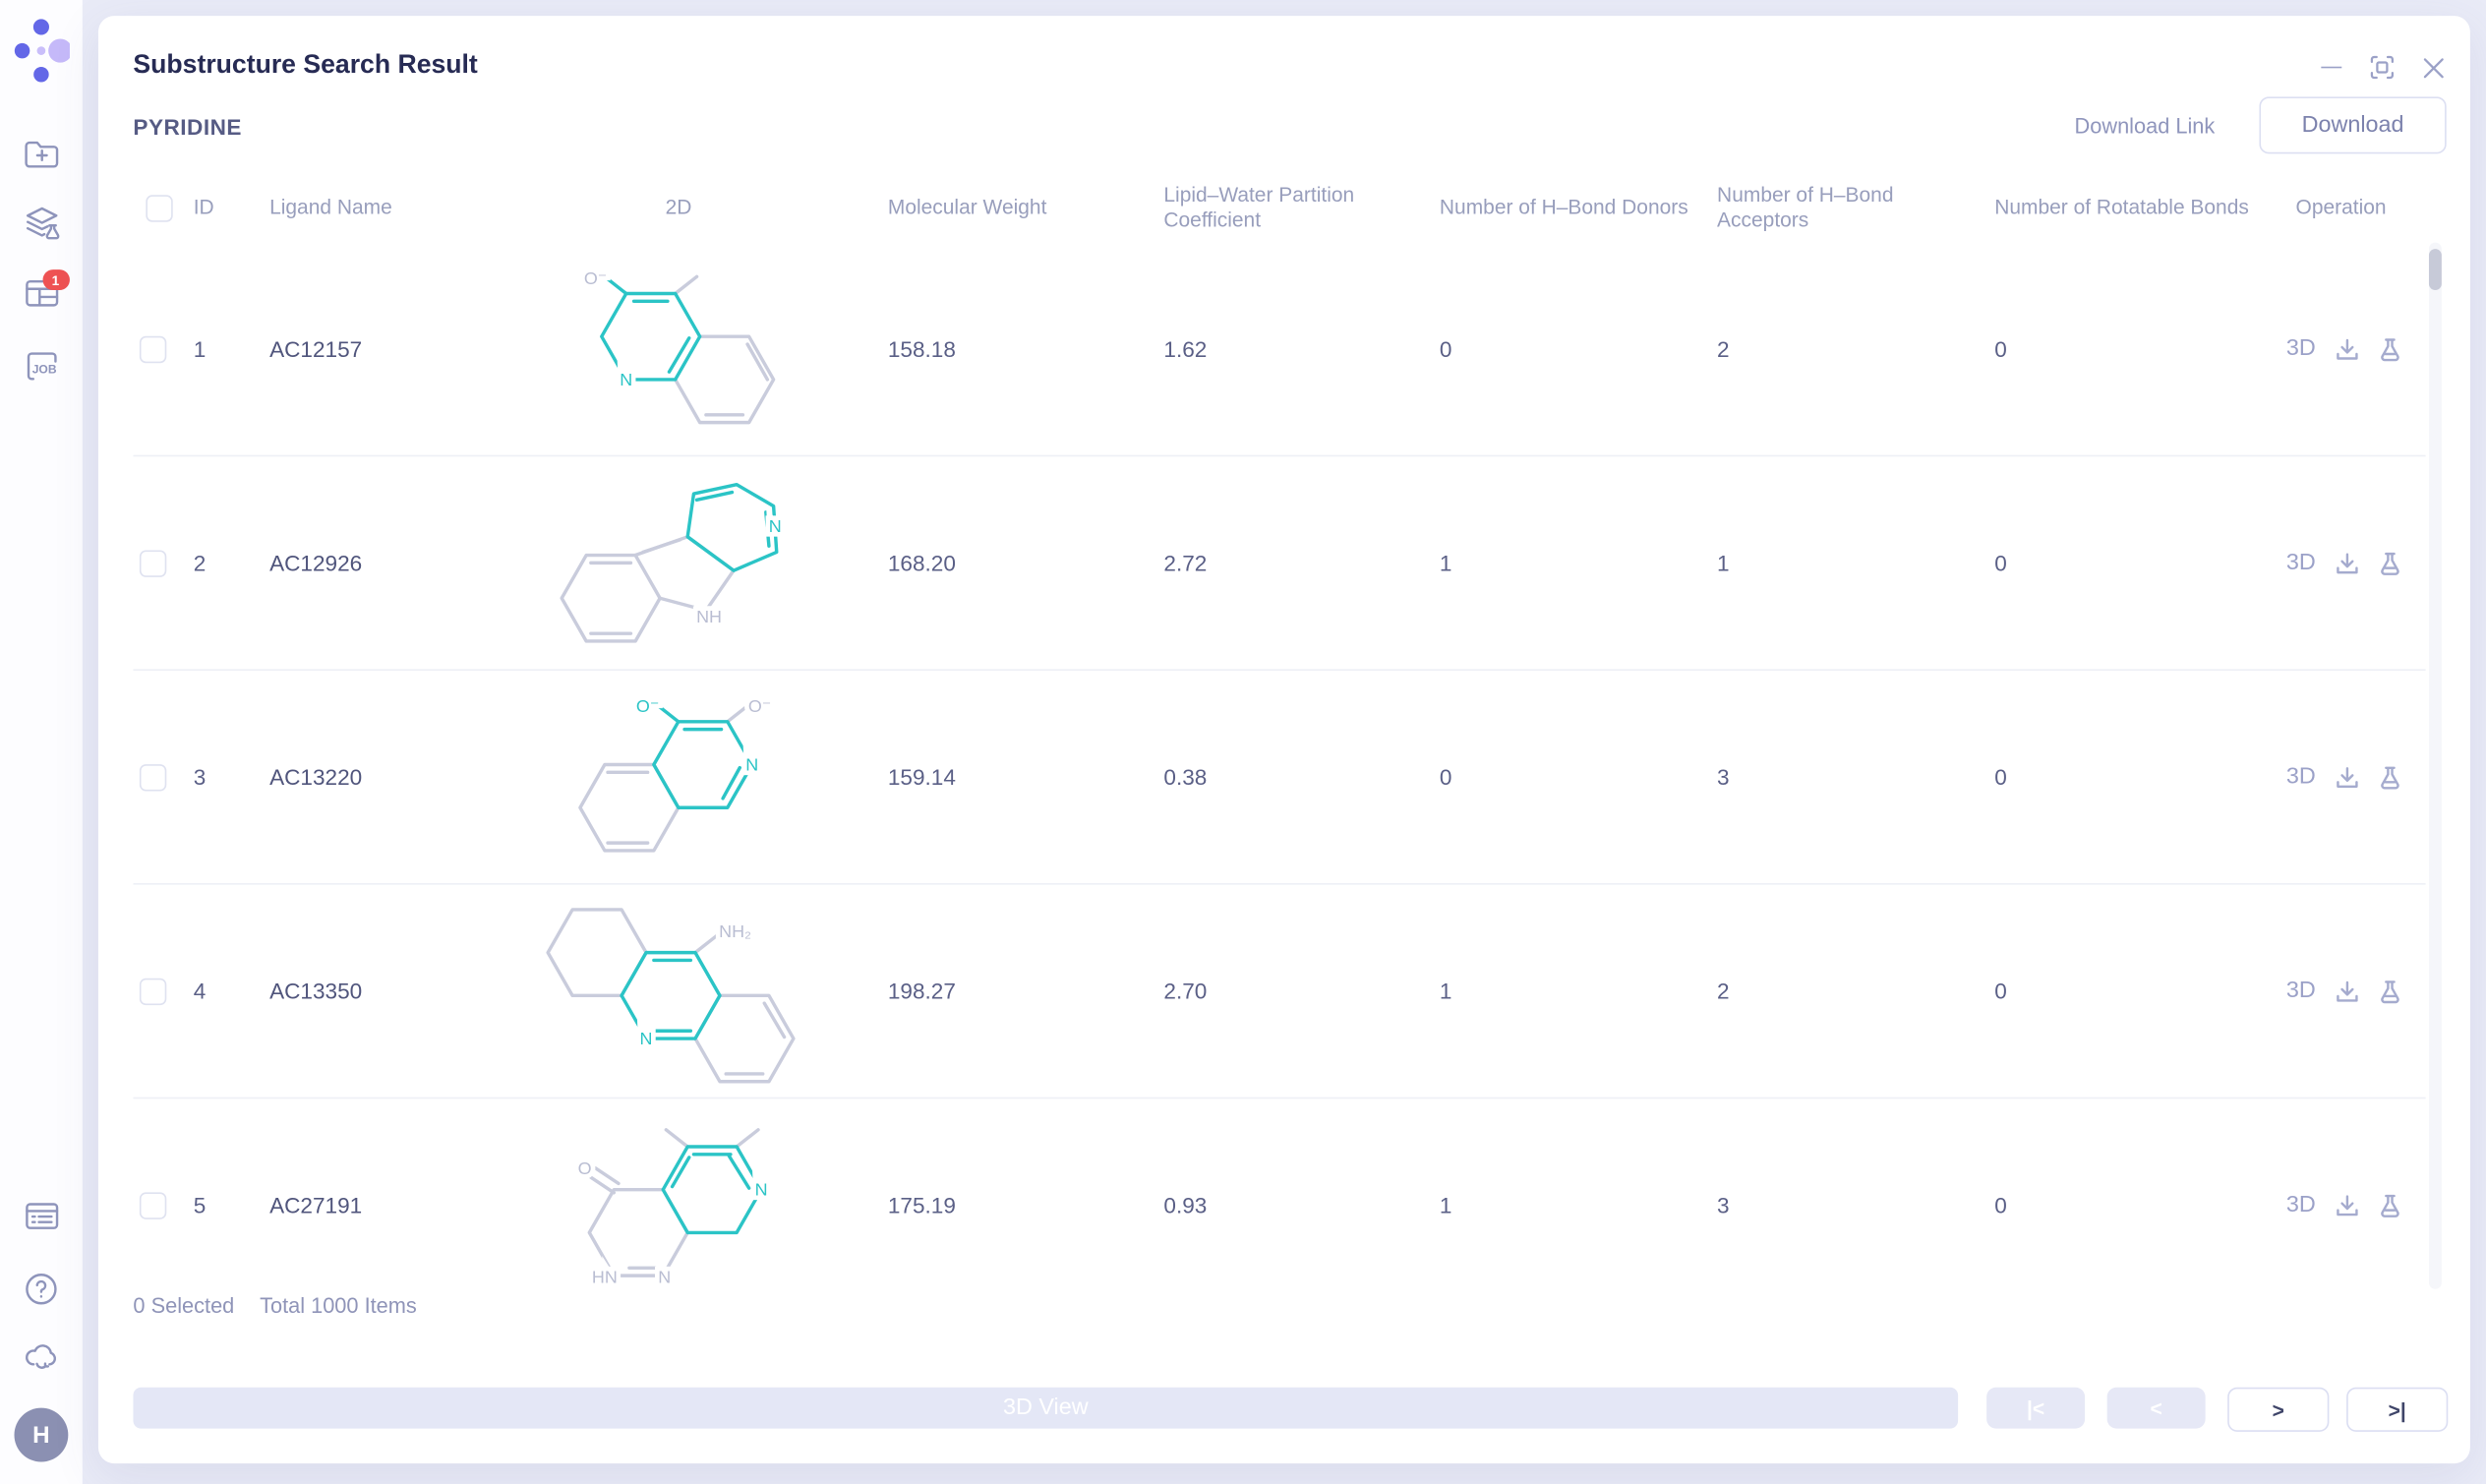  What do you see at coordinates (2156, 1408) in the screenshot?
I see `pagination-prev: <` at bounding box center [2156, 1408].